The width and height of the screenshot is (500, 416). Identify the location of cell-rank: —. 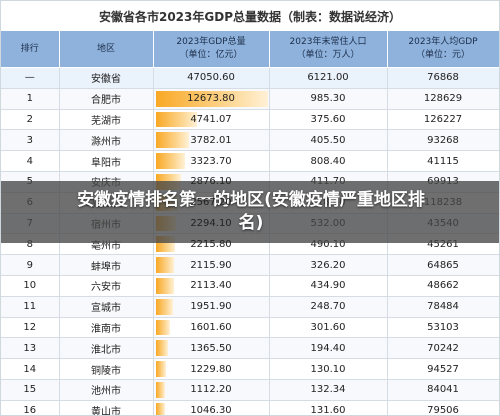
(30, 78).